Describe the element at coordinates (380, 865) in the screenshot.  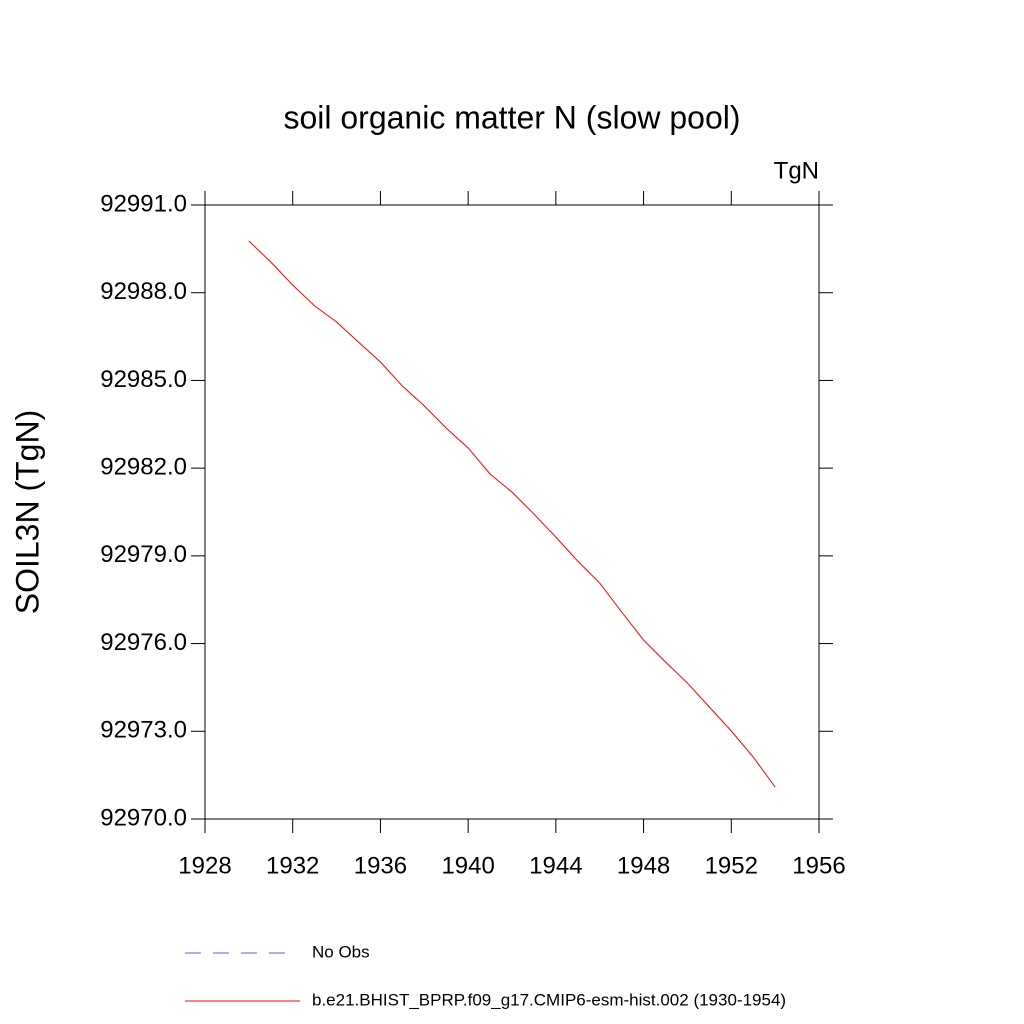
I see `x-tick-label: 1936` at that location.